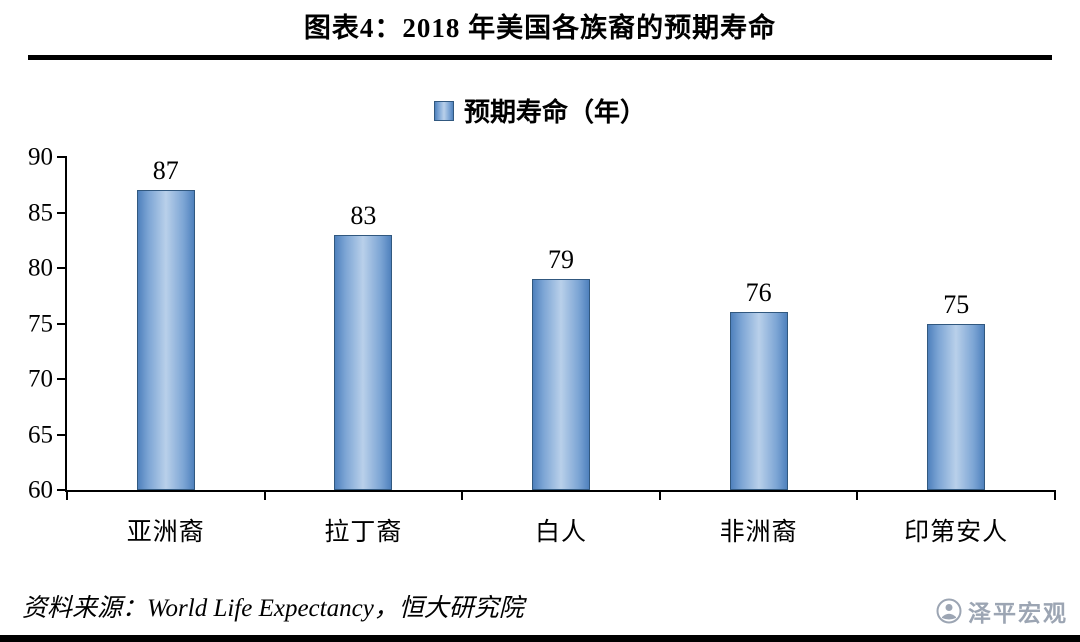 The width and height of the screenshot is (1080, 642). I want to click on bar-slot: 79, so click(561, 323).